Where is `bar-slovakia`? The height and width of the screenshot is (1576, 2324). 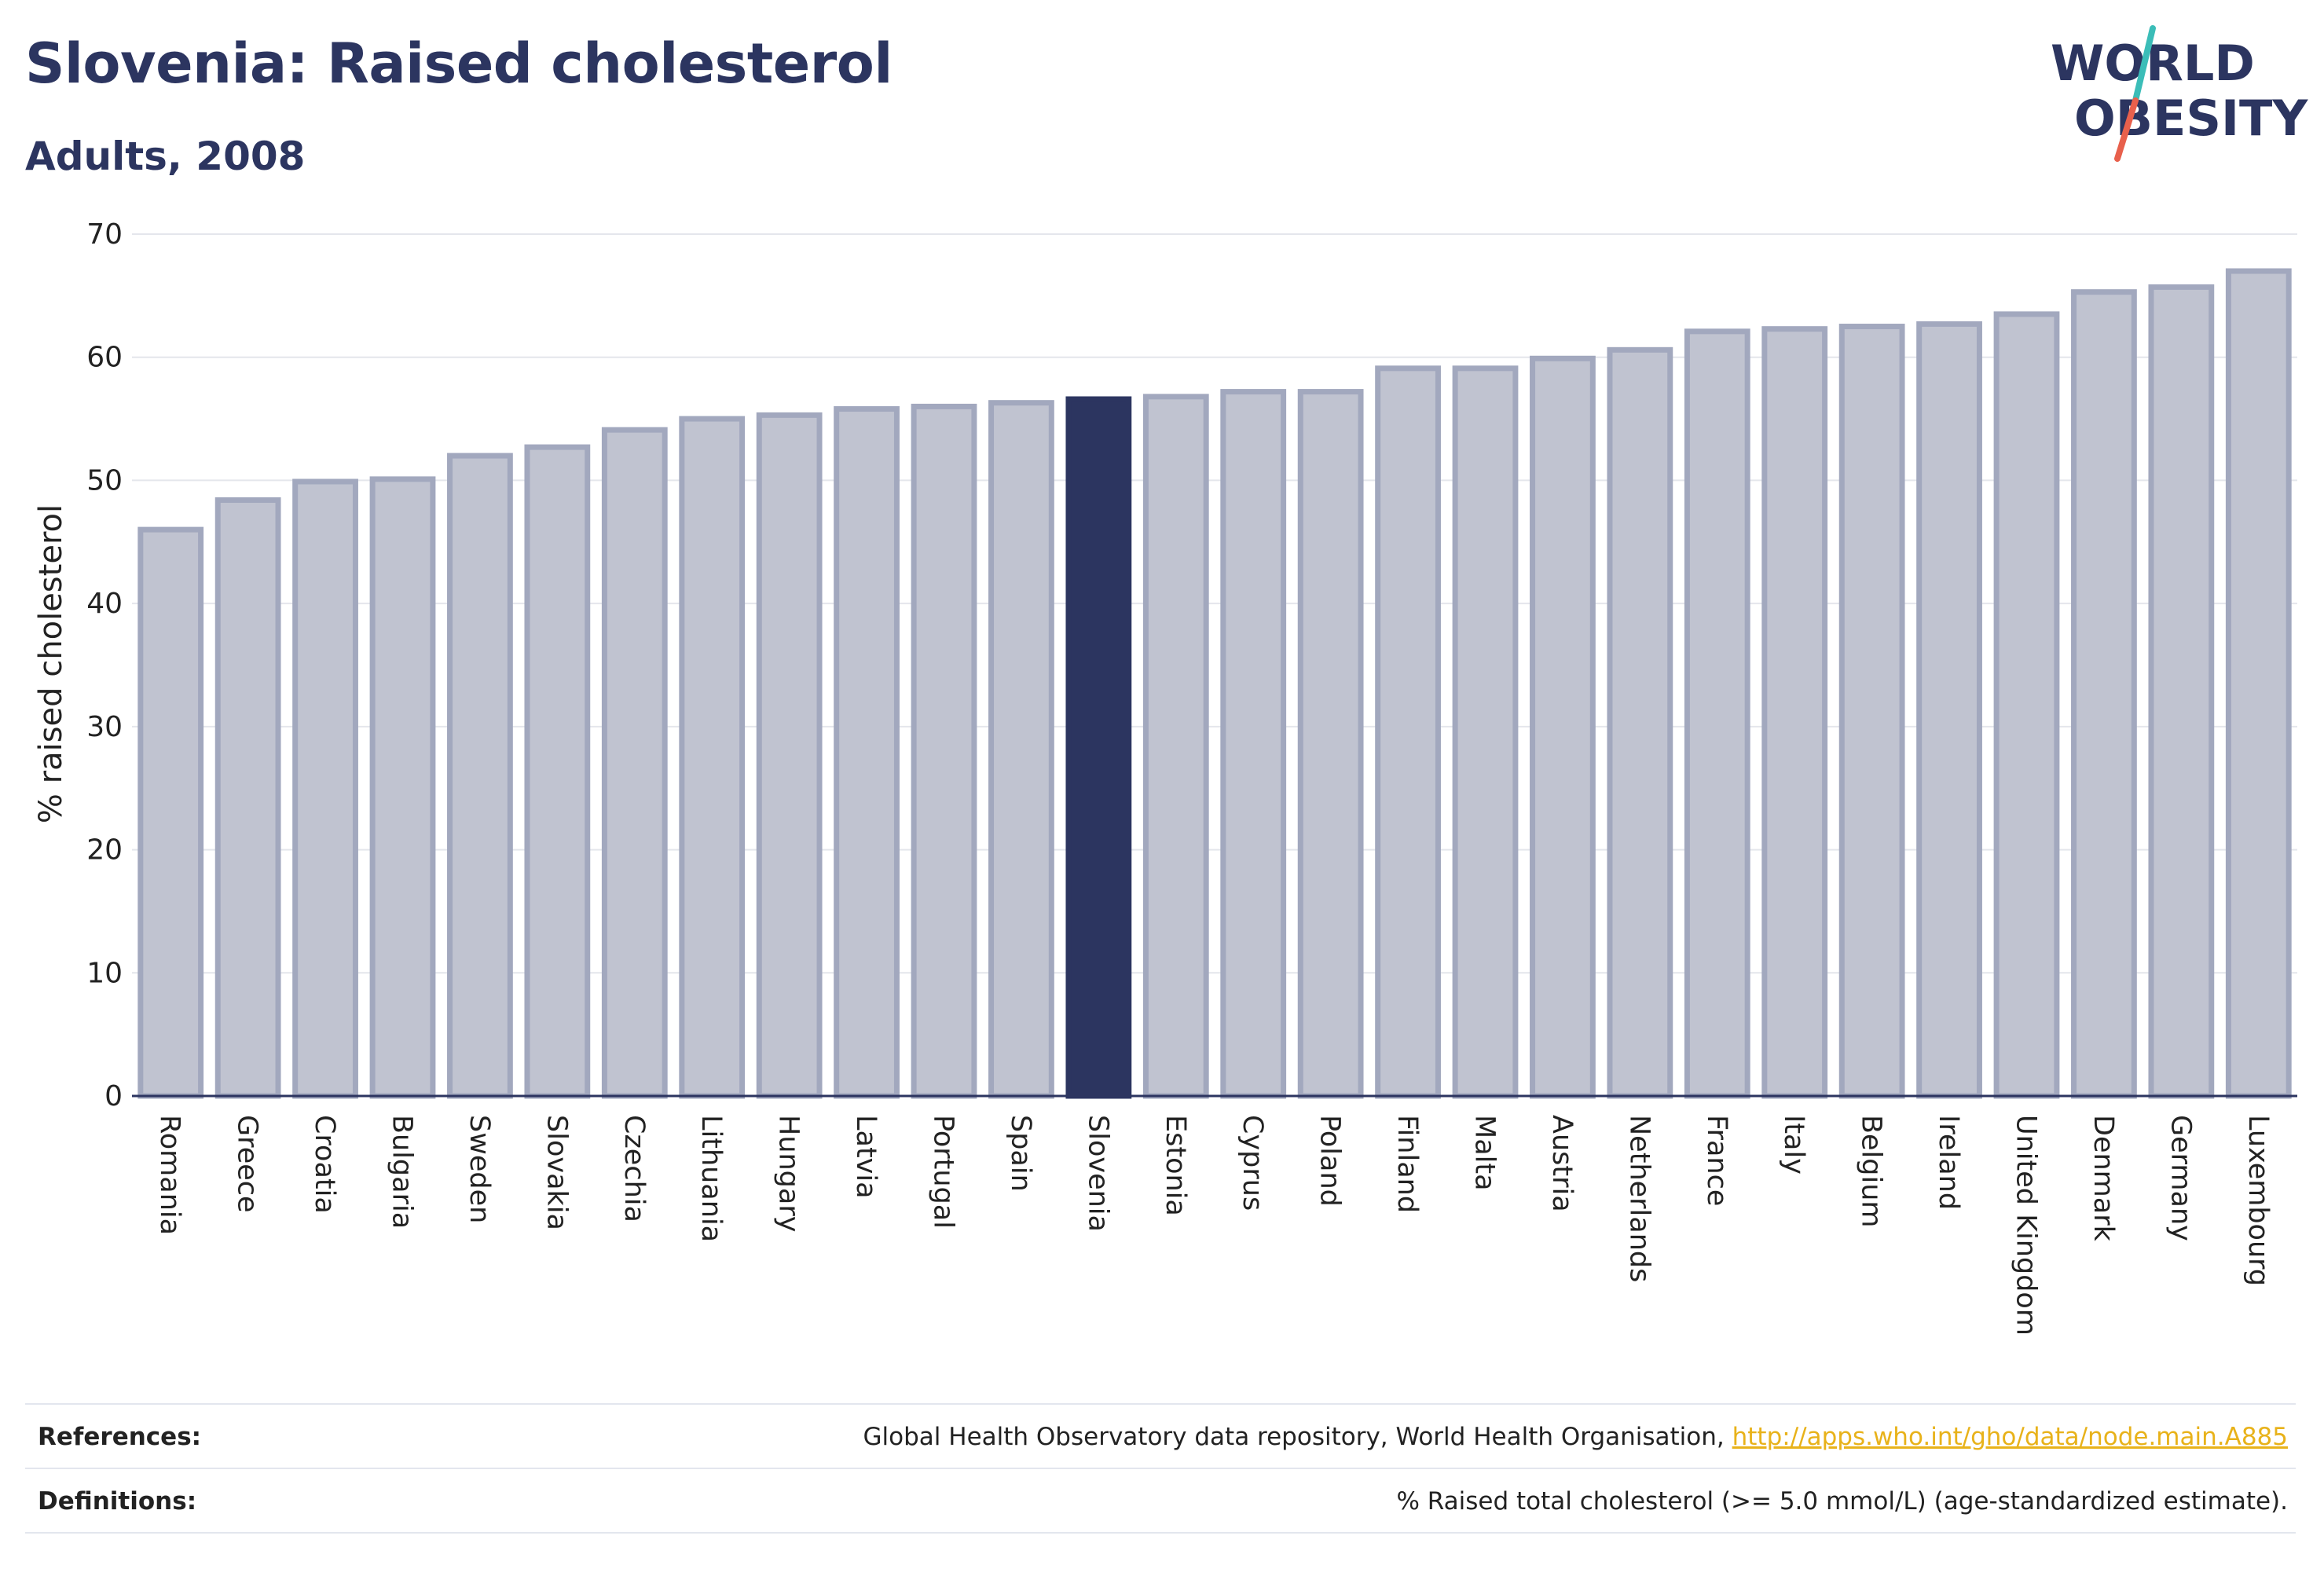 bar-slovakia is located at coordinates (557, 771).